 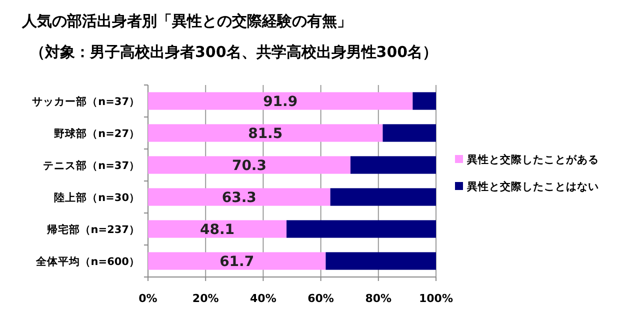 What do you see at coordinates (321, 298) in the screenshot?
I see `x-tick-label: 60%` at bounding box center [321, 298].